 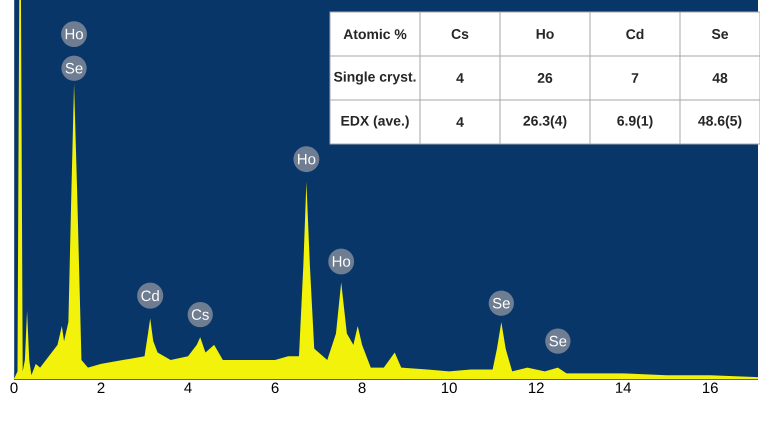 What do you see at coordinates (14, 388) in the screenshot?
I see `x-tick-label: 0` at bounding box center [14, 388].